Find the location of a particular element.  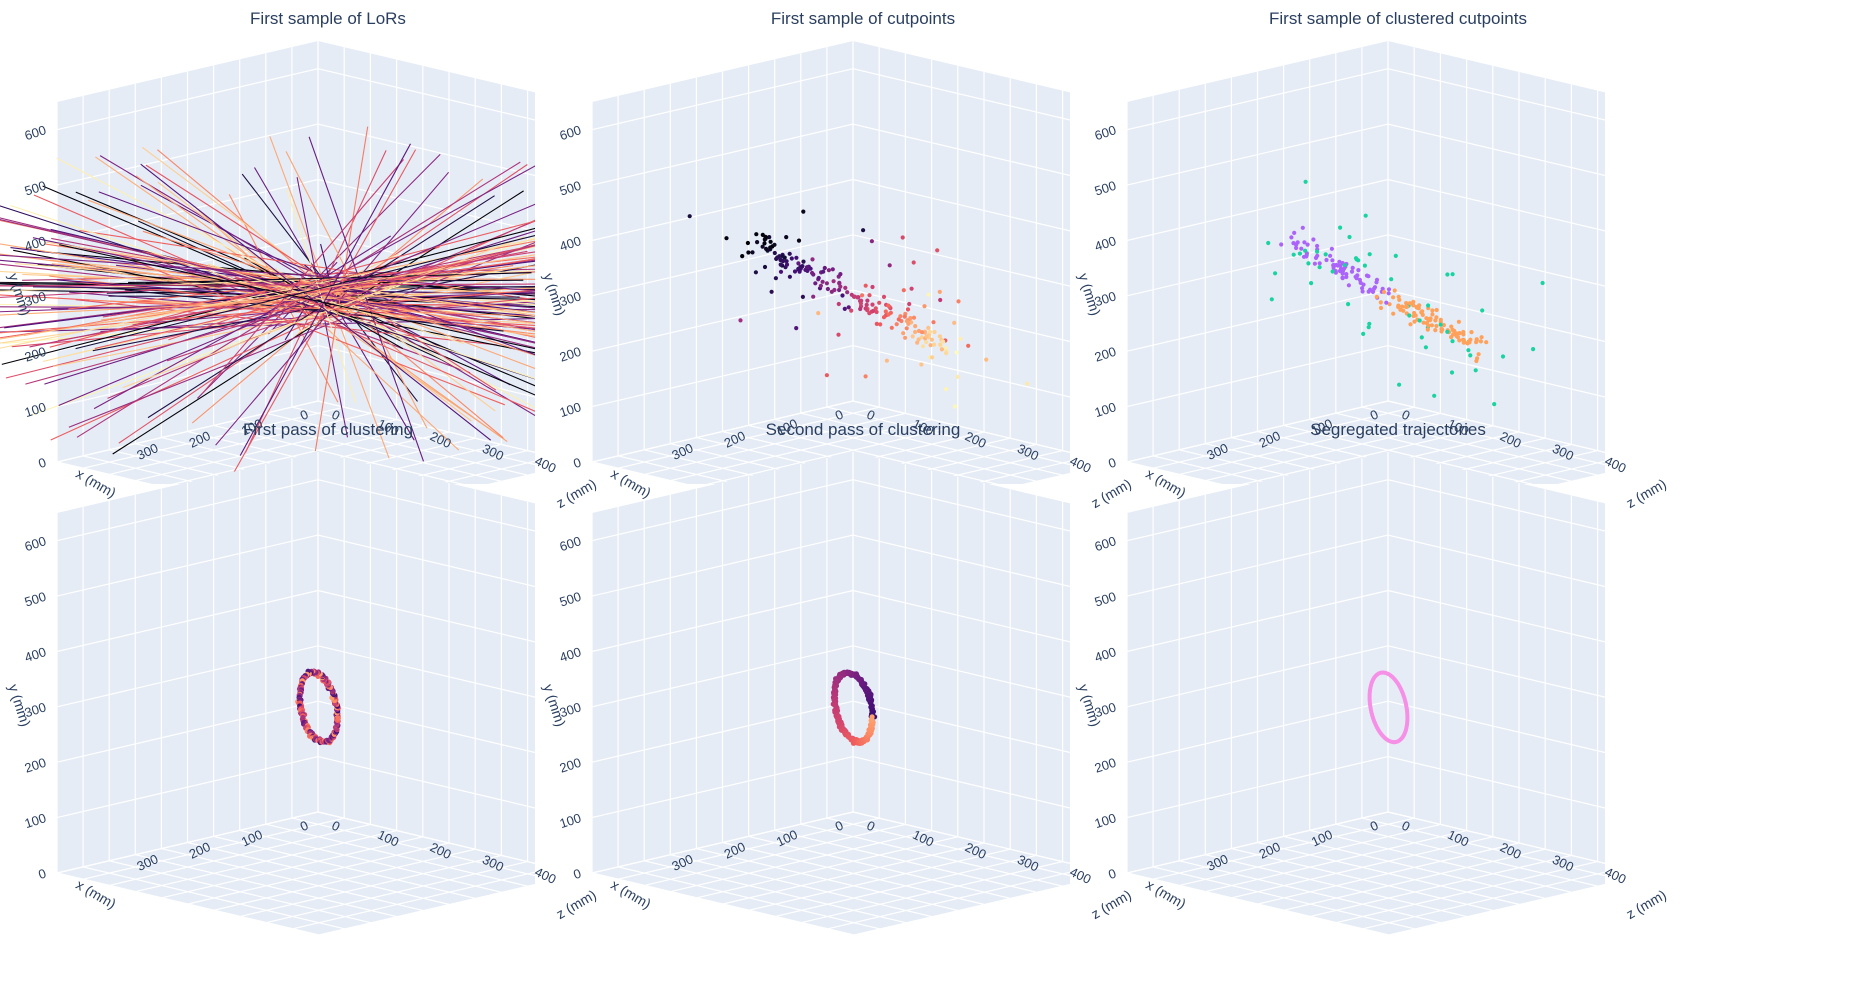

y-tick-label: 600 is located at coordinates (35, 132).